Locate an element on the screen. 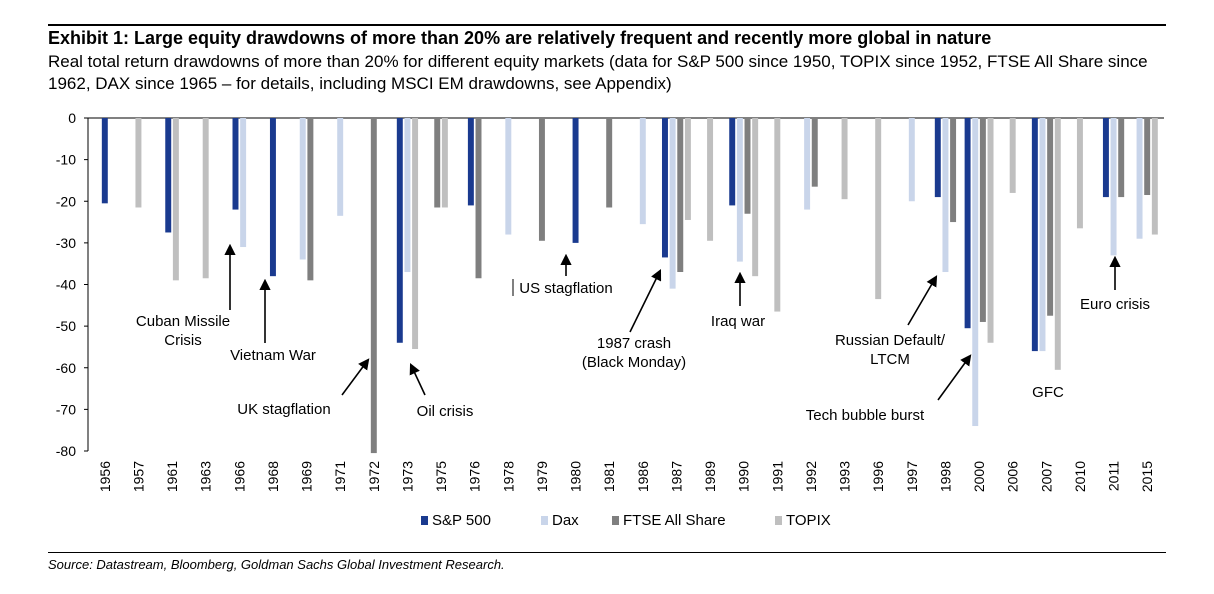 The width and height of the screenshot is (1214, 594). x-tick-label-1973: 1973 is located at coordinates (407, 476).